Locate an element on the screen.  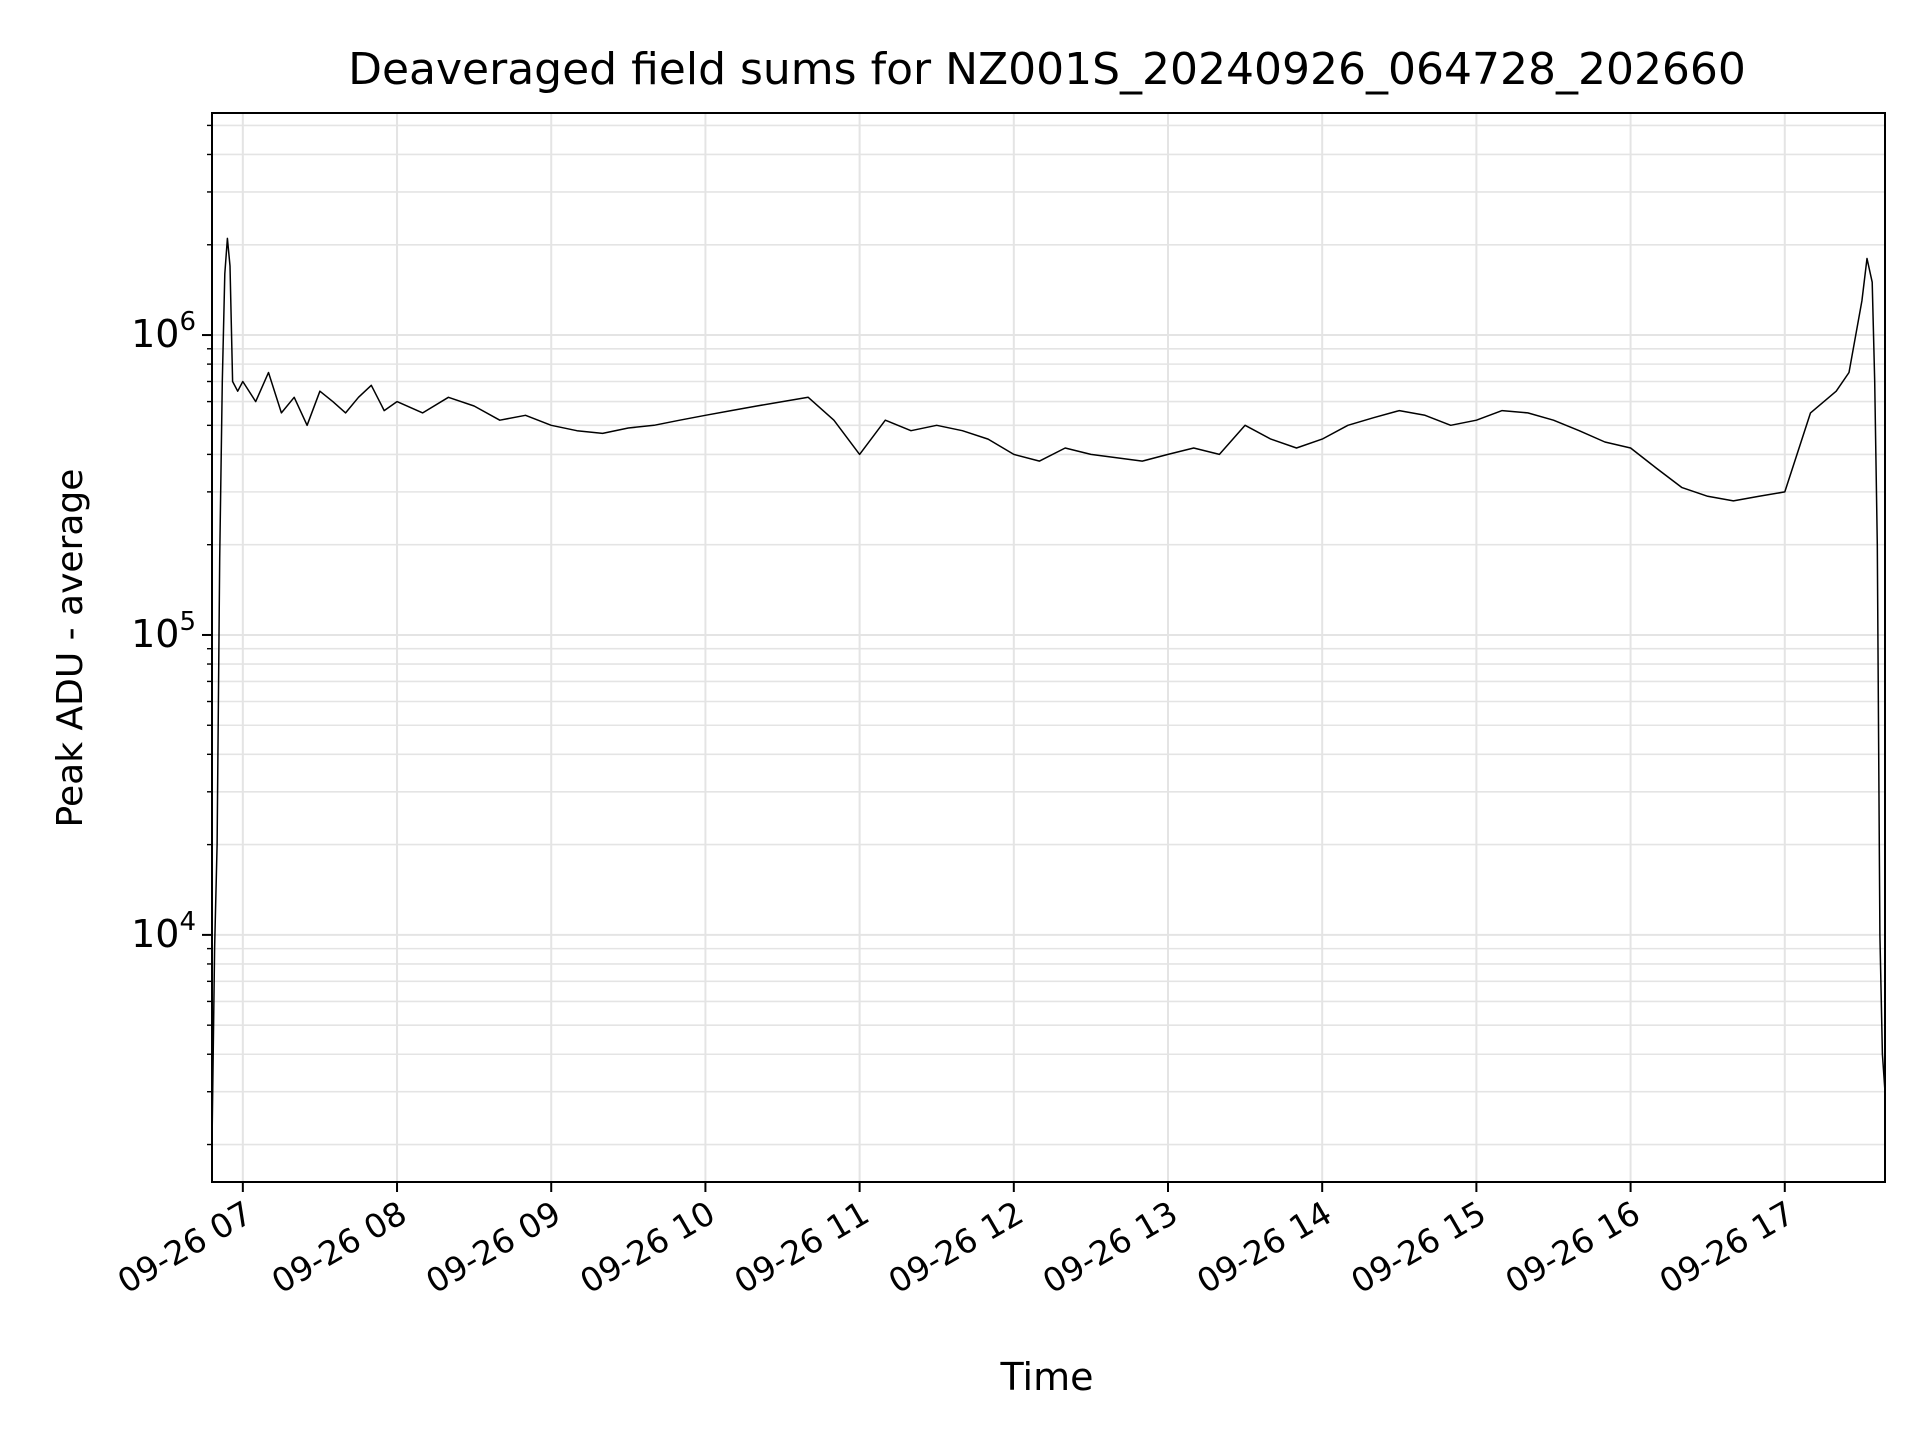
x-axis-label: Time is located at coordinates (1047, 1377).